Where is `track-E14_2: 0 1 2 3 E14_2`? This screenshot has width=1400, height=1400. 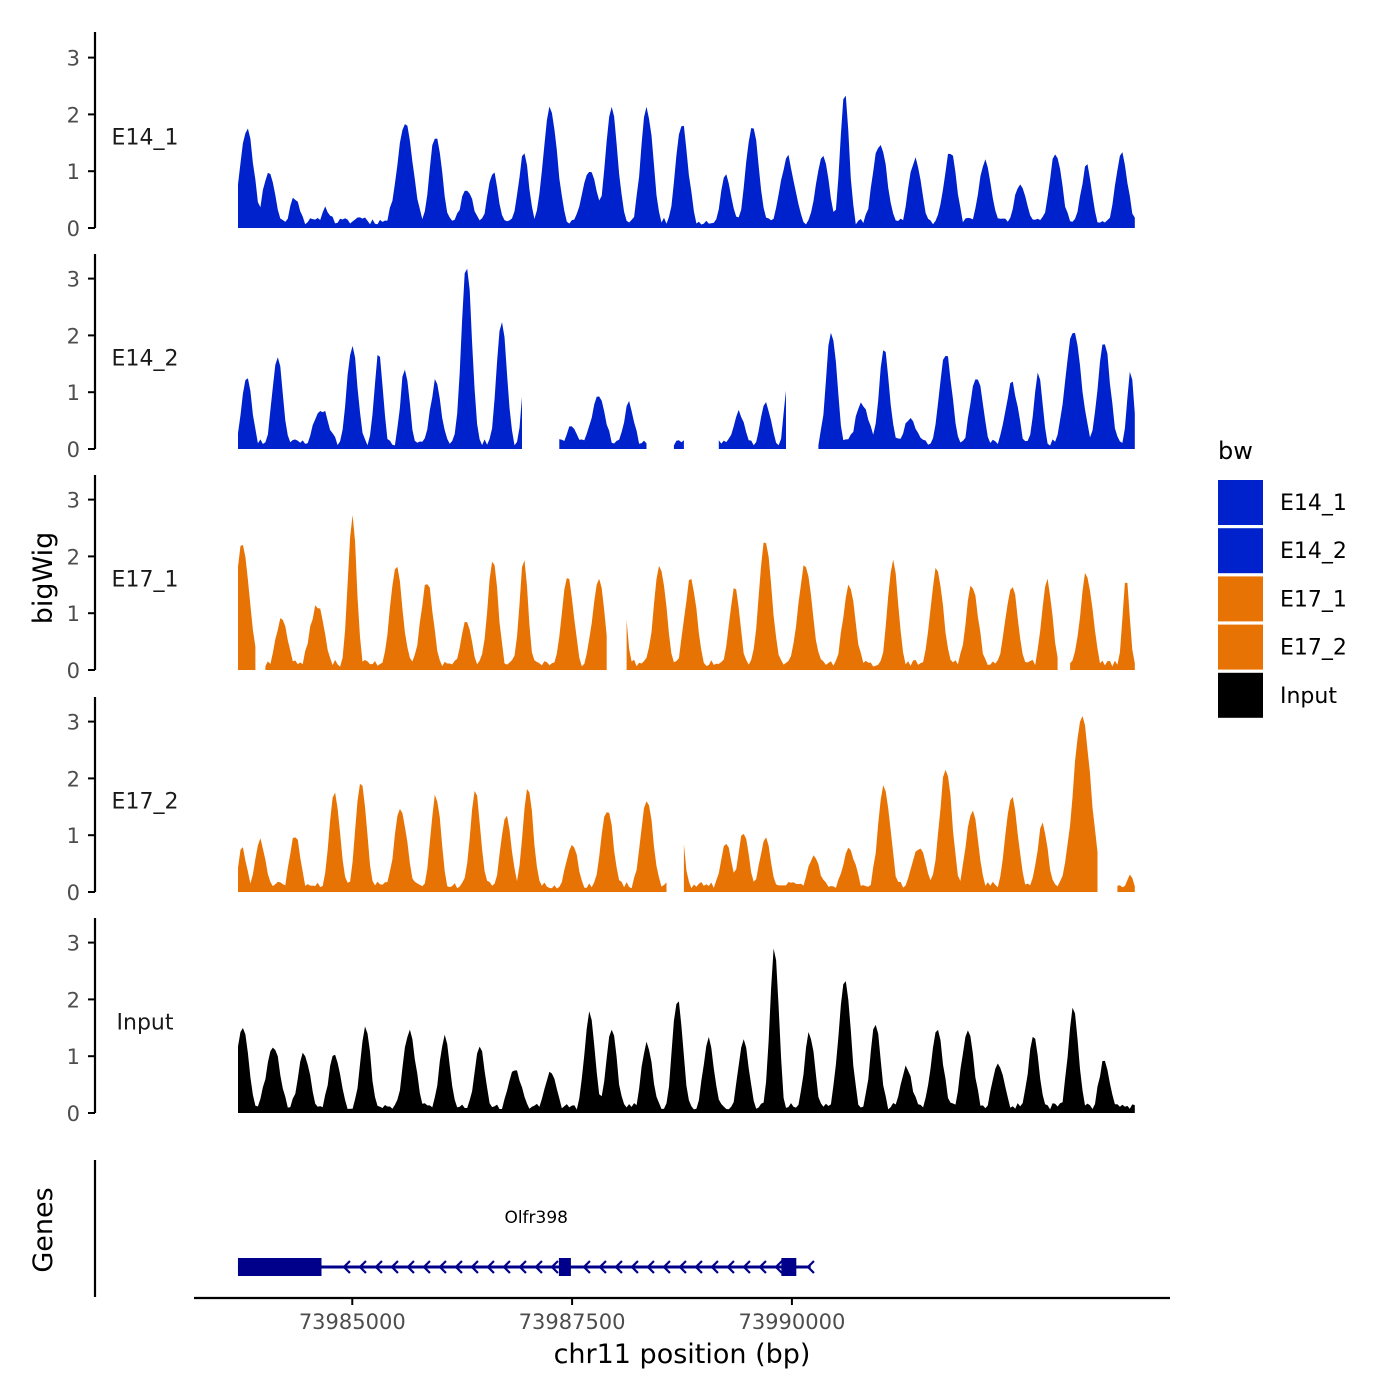 track-E14_2: 0 1 2 3 E14_2 is located at coordinates (601, 358).